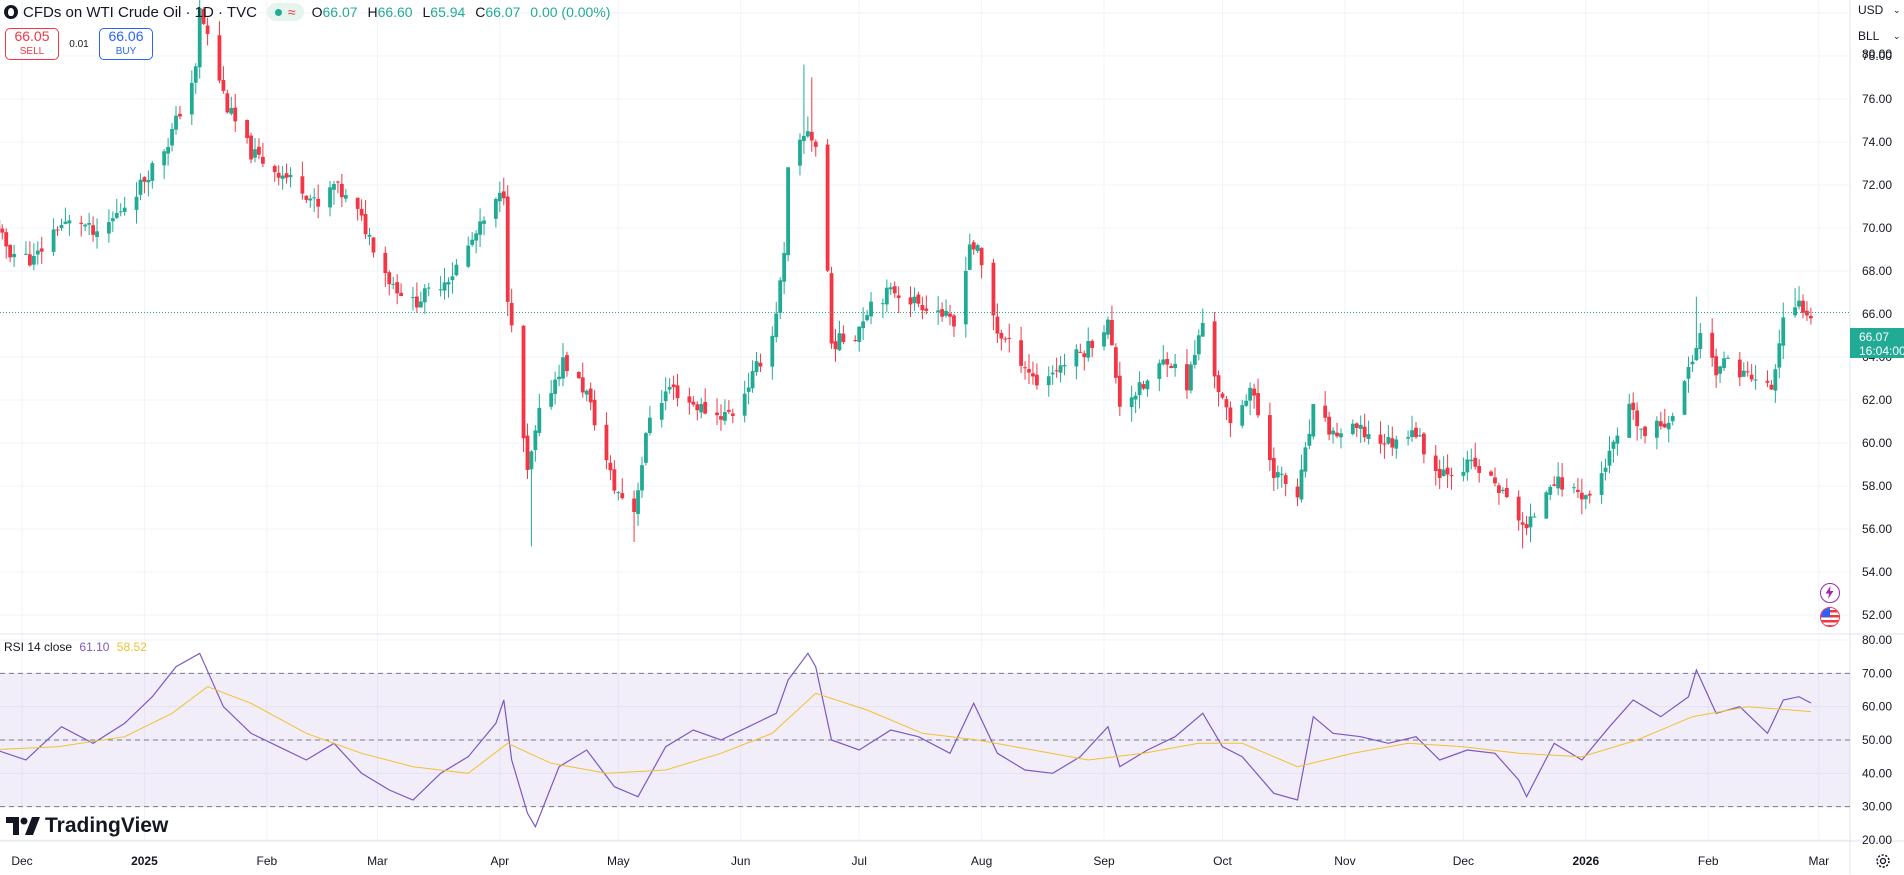  I want to click on tradingview-watermark: TradingView, so click(87, 826).